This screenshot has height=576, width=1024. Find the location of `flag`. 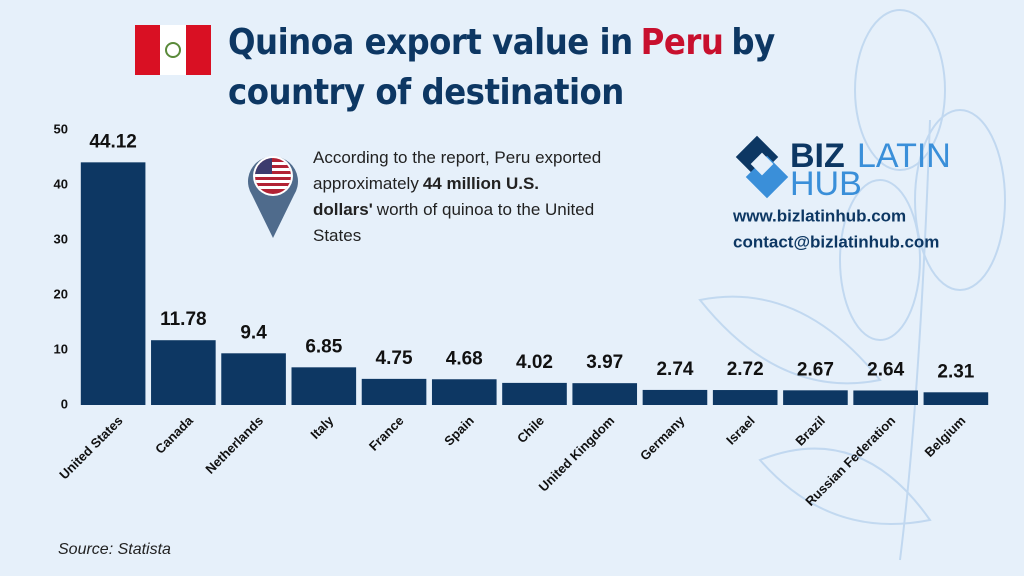

flag is located at coordinates (173, 50).